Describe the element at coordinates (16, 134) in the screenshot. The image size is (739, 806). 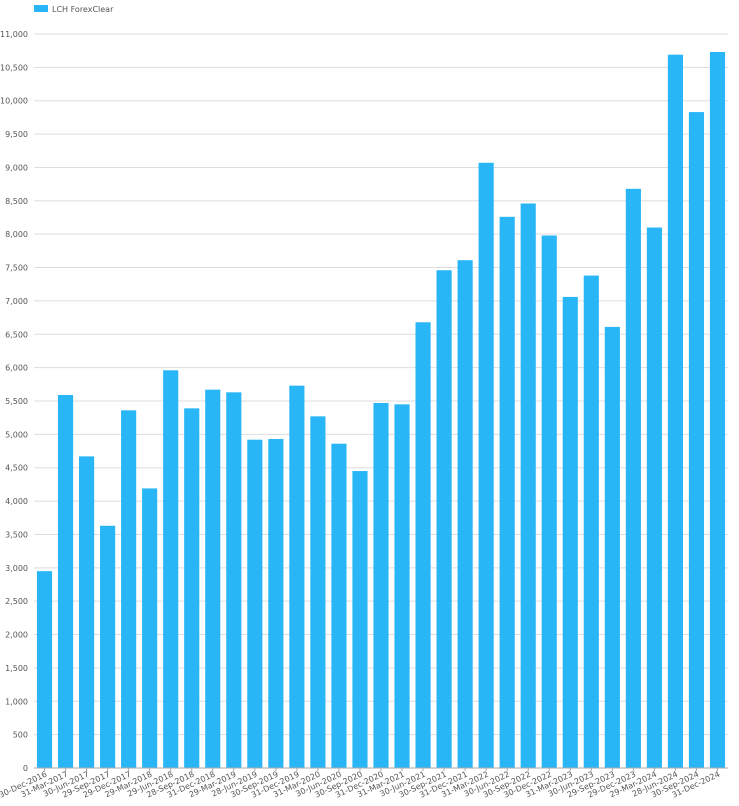
I see `y-tick-label: 9,500` at that location.